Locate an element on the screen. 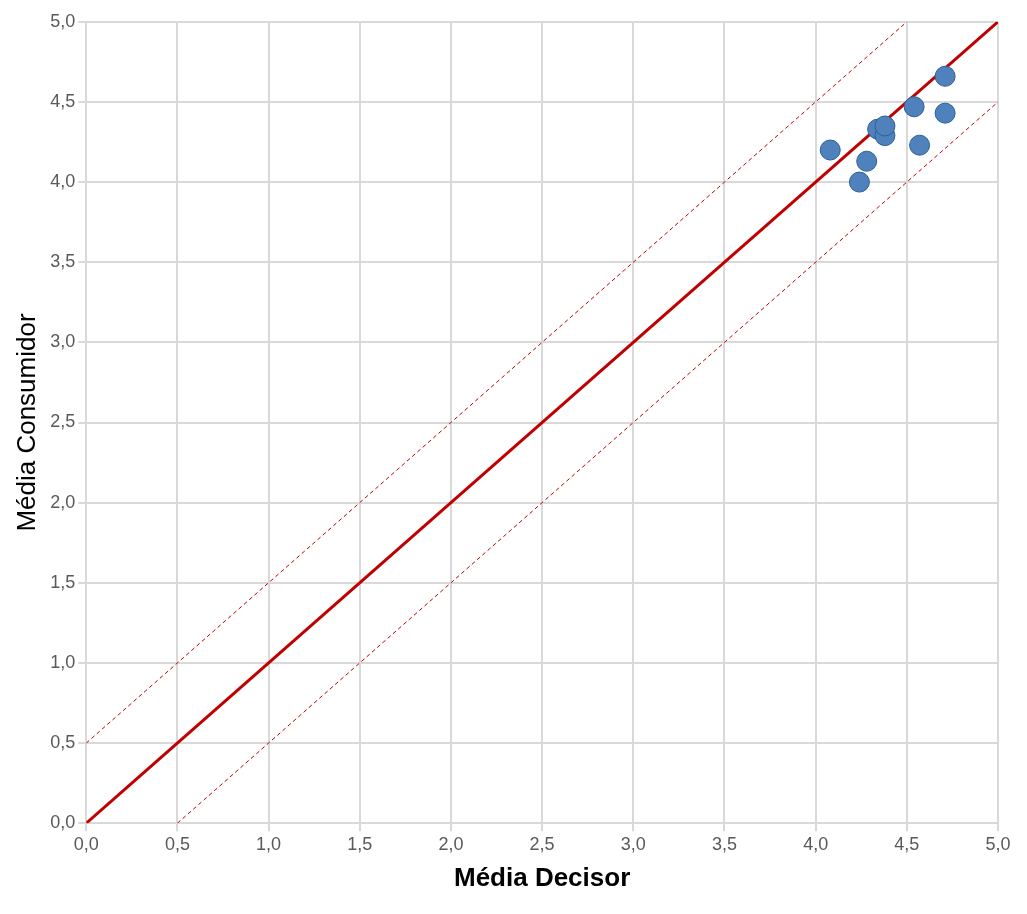  x-tick-label: 2,0 is located at coordinates (451, 843).